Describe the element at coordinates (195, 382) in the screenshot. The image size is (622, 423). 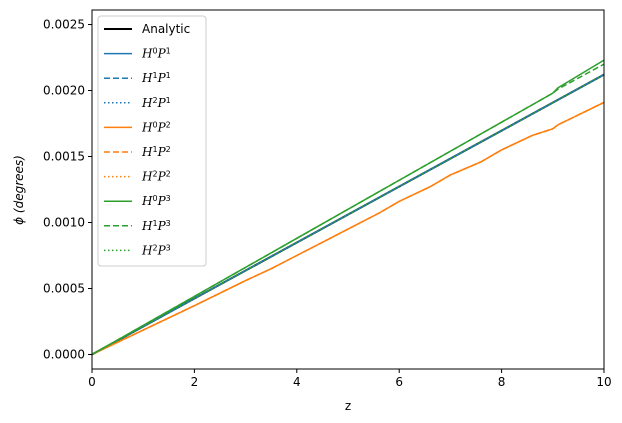
I see `x-tick-label: 2` at that location.